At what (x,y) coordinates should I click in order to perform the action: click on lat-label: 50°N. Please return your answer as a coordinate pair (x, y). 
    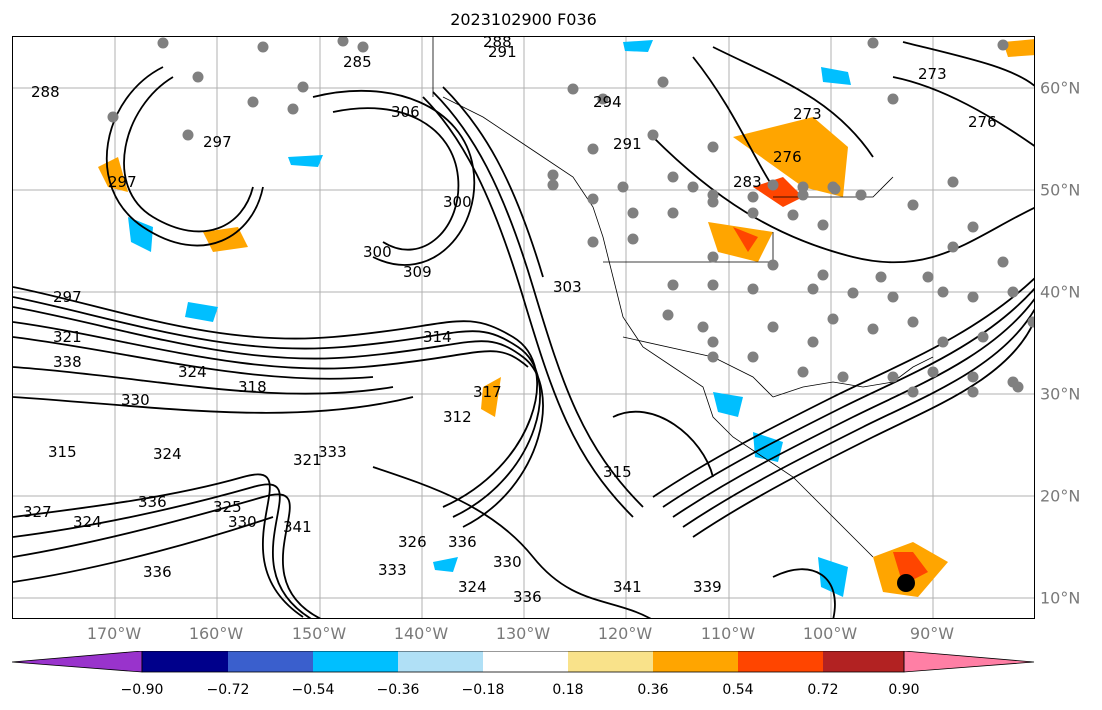
    Looking at the image, I should click on (1060, 190).